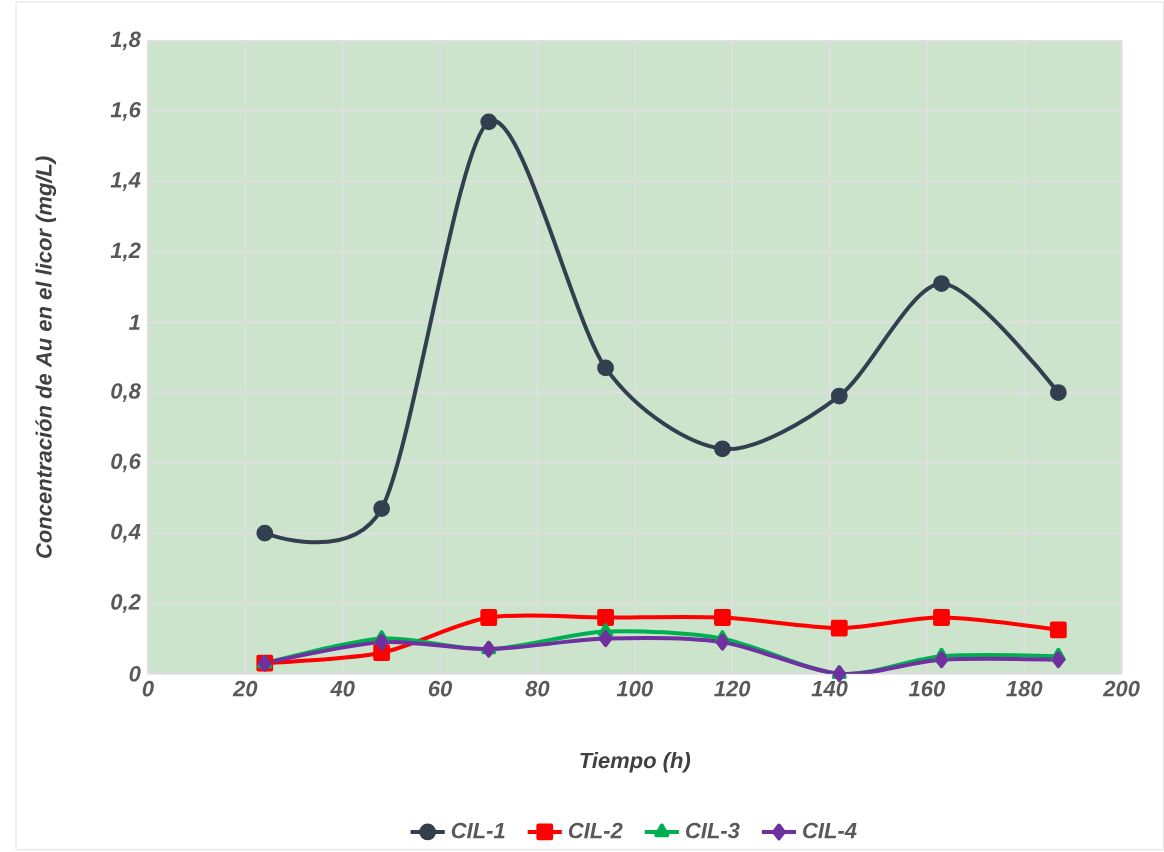  I want to click on y-tick-label: 1,2, so click(125, 252).